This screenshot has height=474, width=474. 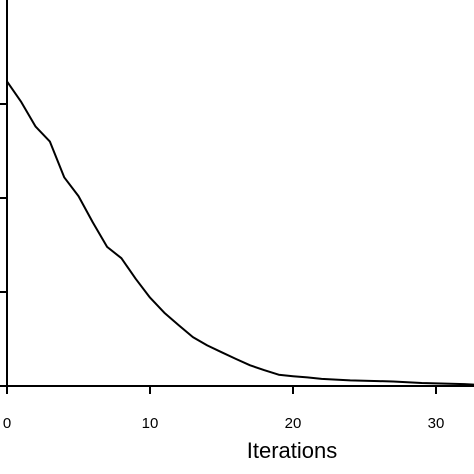 I want to click on x-tick-label: 0, so click(x=7, y=423).